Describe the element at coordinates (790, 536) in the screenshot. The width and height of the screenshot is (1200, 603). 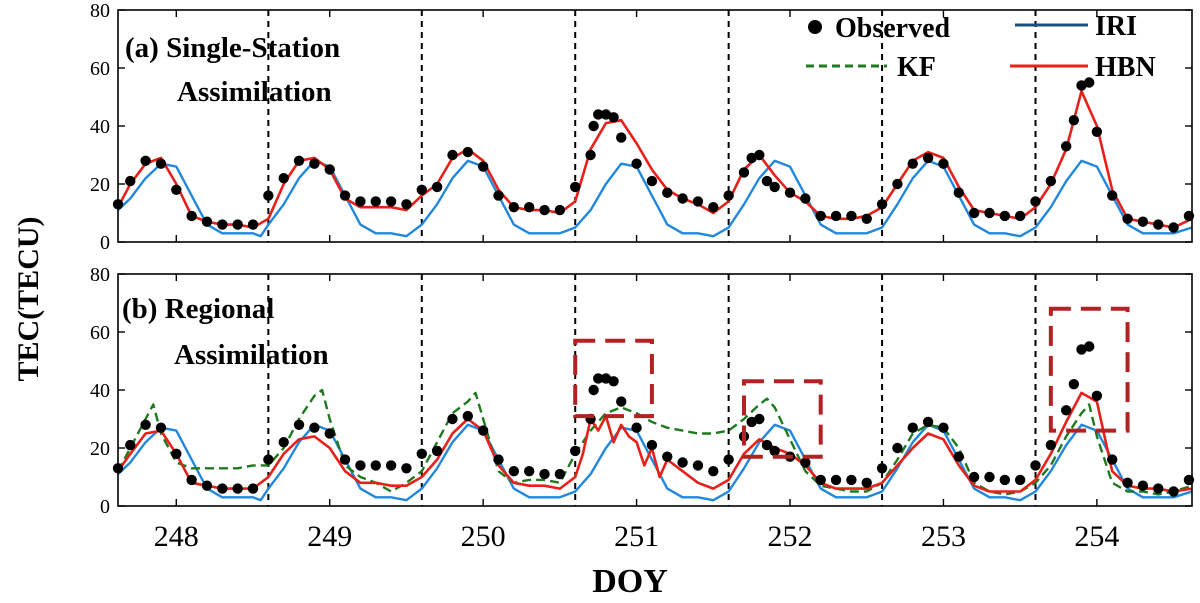
I see `x-tick-label: 252` at that location.